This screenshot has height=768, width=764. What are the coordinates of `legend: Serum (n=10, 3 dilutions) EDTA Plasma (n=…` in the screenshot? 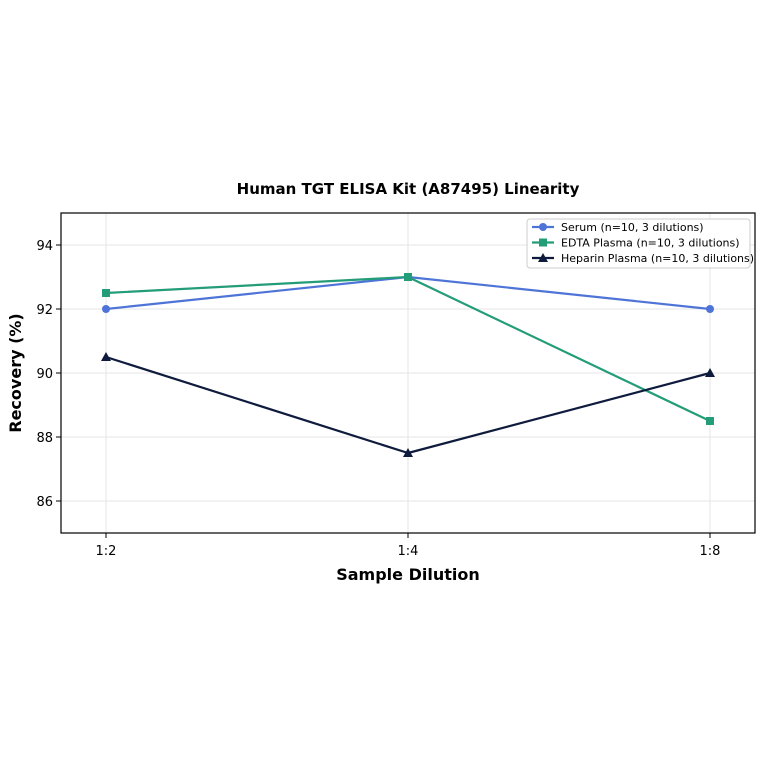 It's located at (640, 243).